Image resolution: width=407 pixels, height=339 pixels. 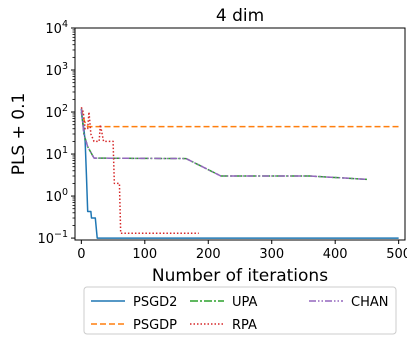 I want to click on x-tick-label: 500, so click(x=396, y=254).